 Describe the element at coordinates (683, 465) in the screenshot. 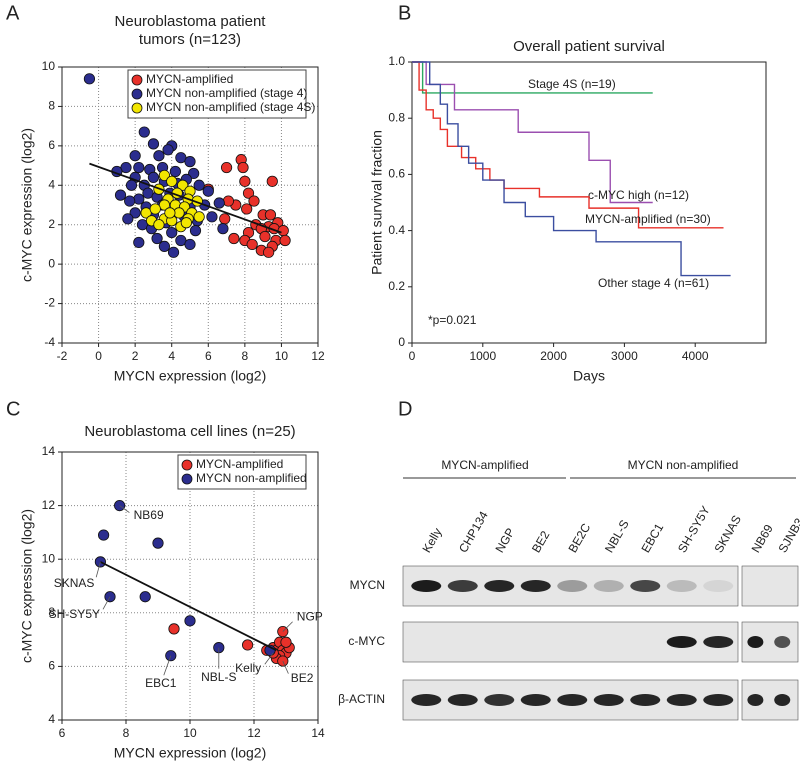

I see `group-label: MYCN non-amplified` at that location.